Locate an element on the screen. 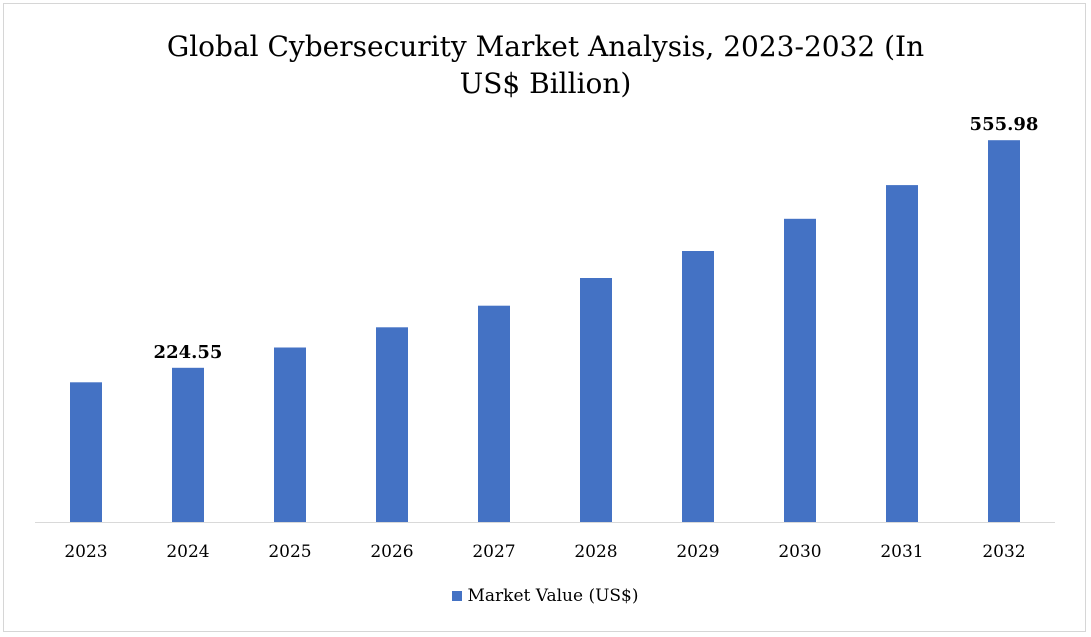 This screenshot has height=637, width=1091. x-tick-label-2026: 2026 is located at coordinates (391, 552).